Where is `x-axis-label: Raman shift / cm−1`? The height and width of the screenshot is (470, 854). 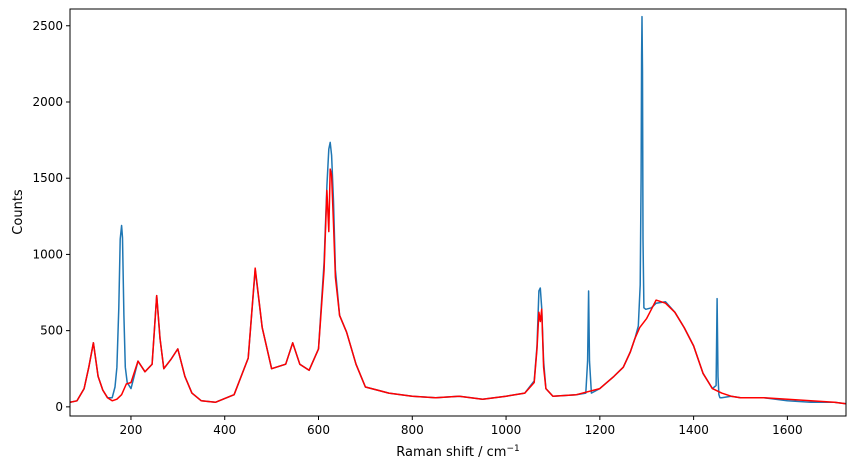 x-axis-label: Raman shift / cm−1 is located at coordinates (458, 452).